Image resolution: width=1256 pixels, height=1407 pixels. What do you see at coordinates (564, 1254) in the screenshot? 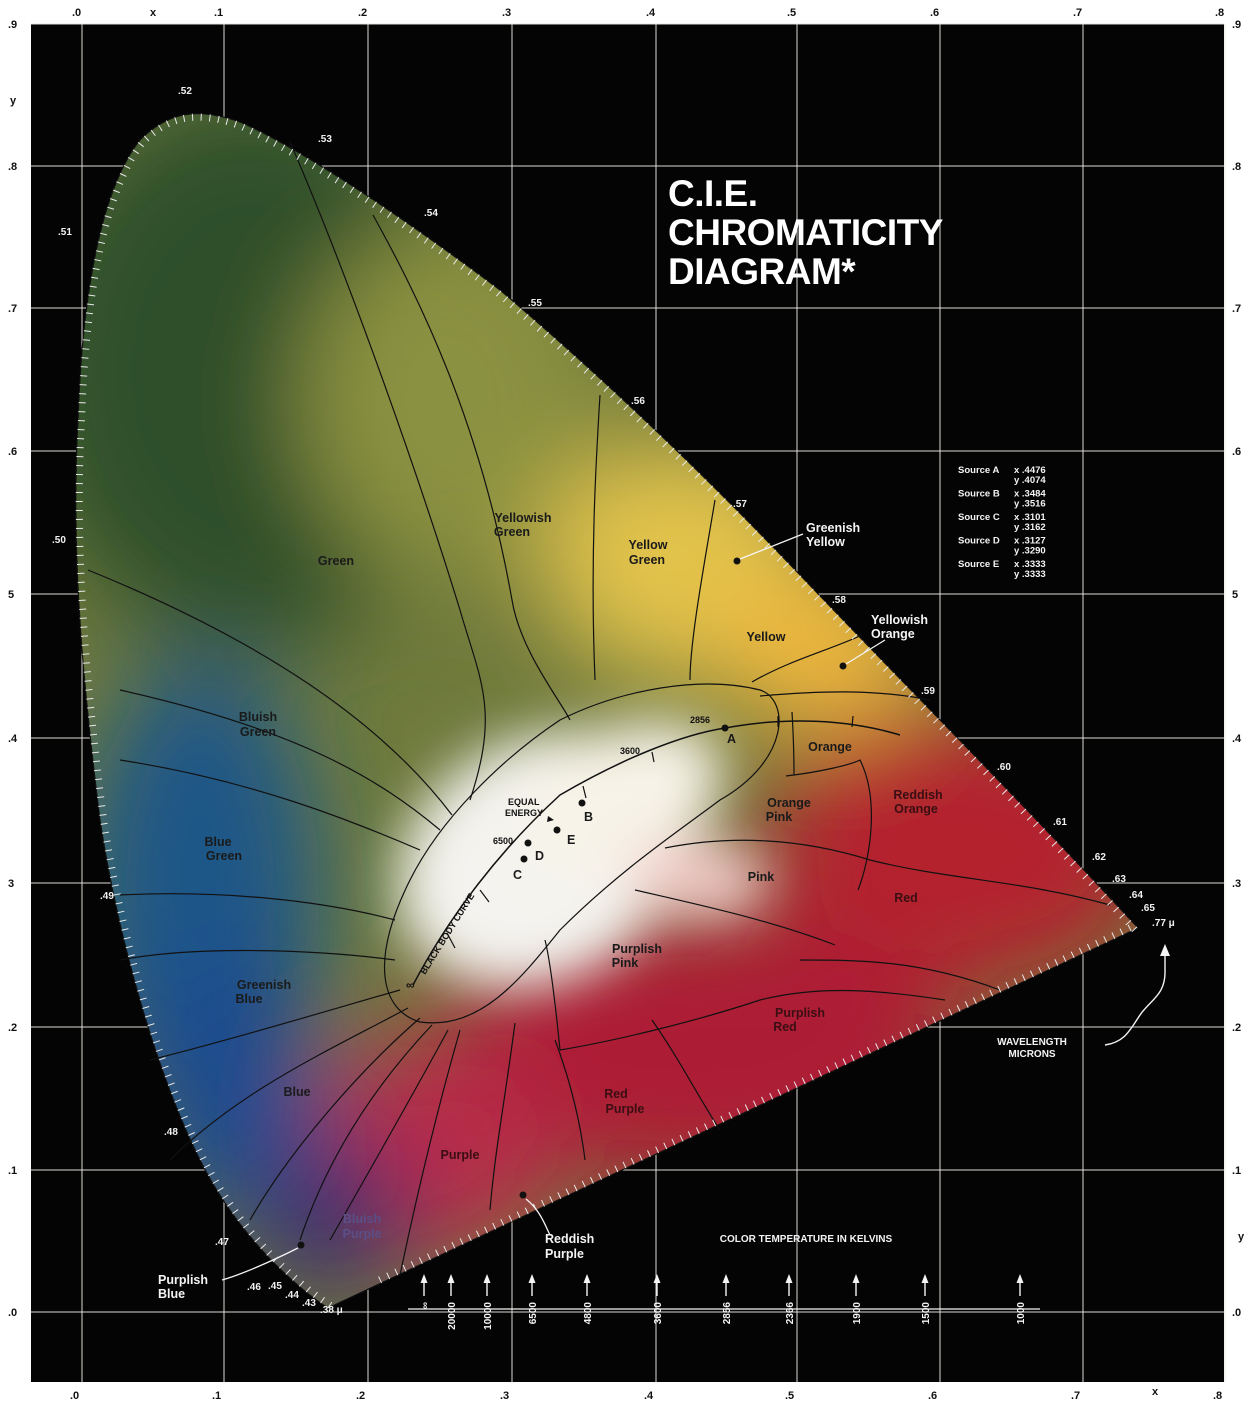
I see `callout-reddish-purple-2: Purple` at bounding box center [564, 1254].